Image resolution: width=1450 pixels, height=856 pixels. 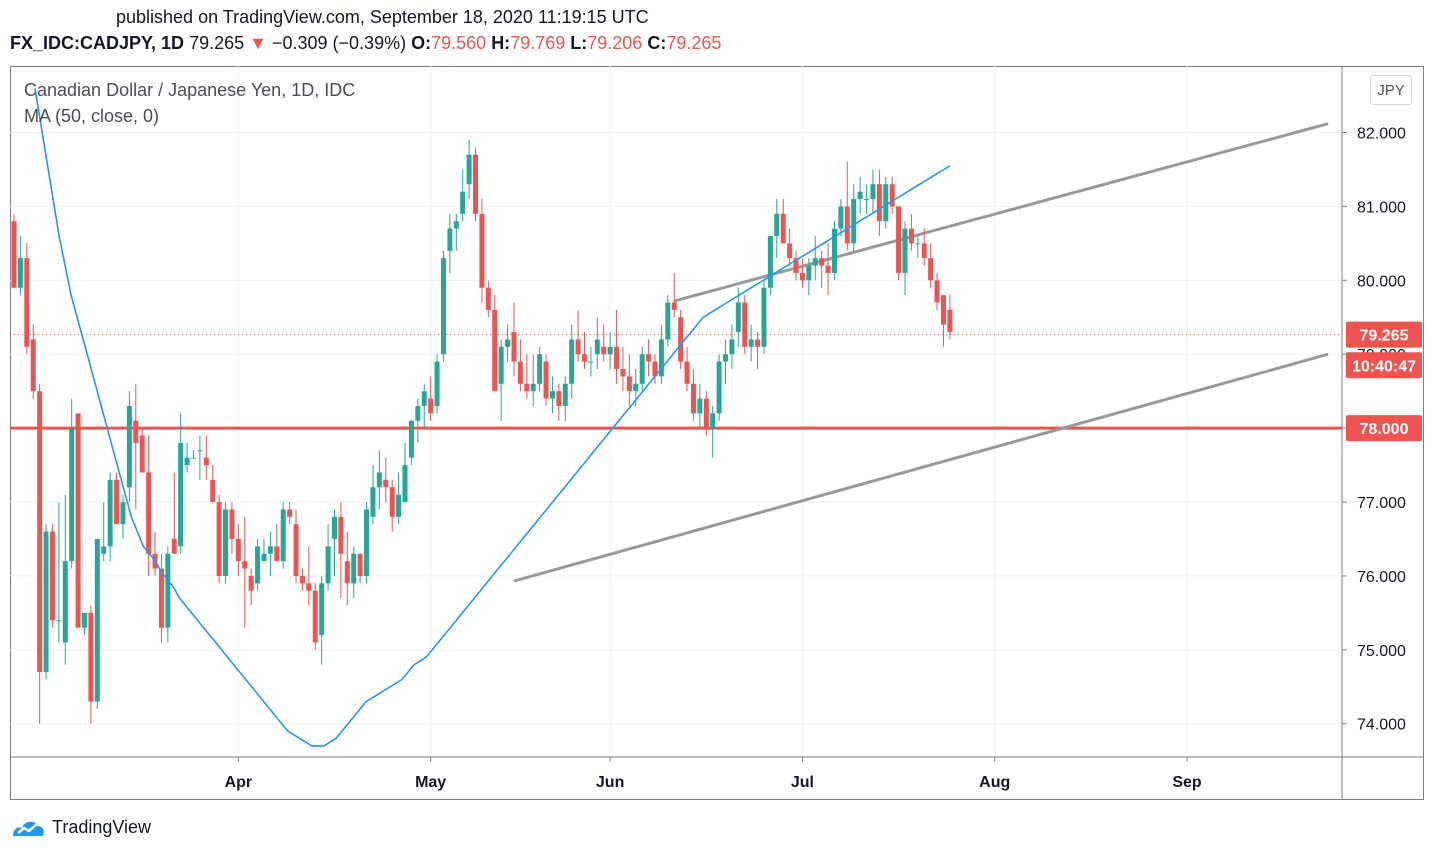 What do you see at coordinates (92, 116) in the screenshot?
I see `legend-indicator: MA (50, close, 0)` at bounding box center [92, 116].